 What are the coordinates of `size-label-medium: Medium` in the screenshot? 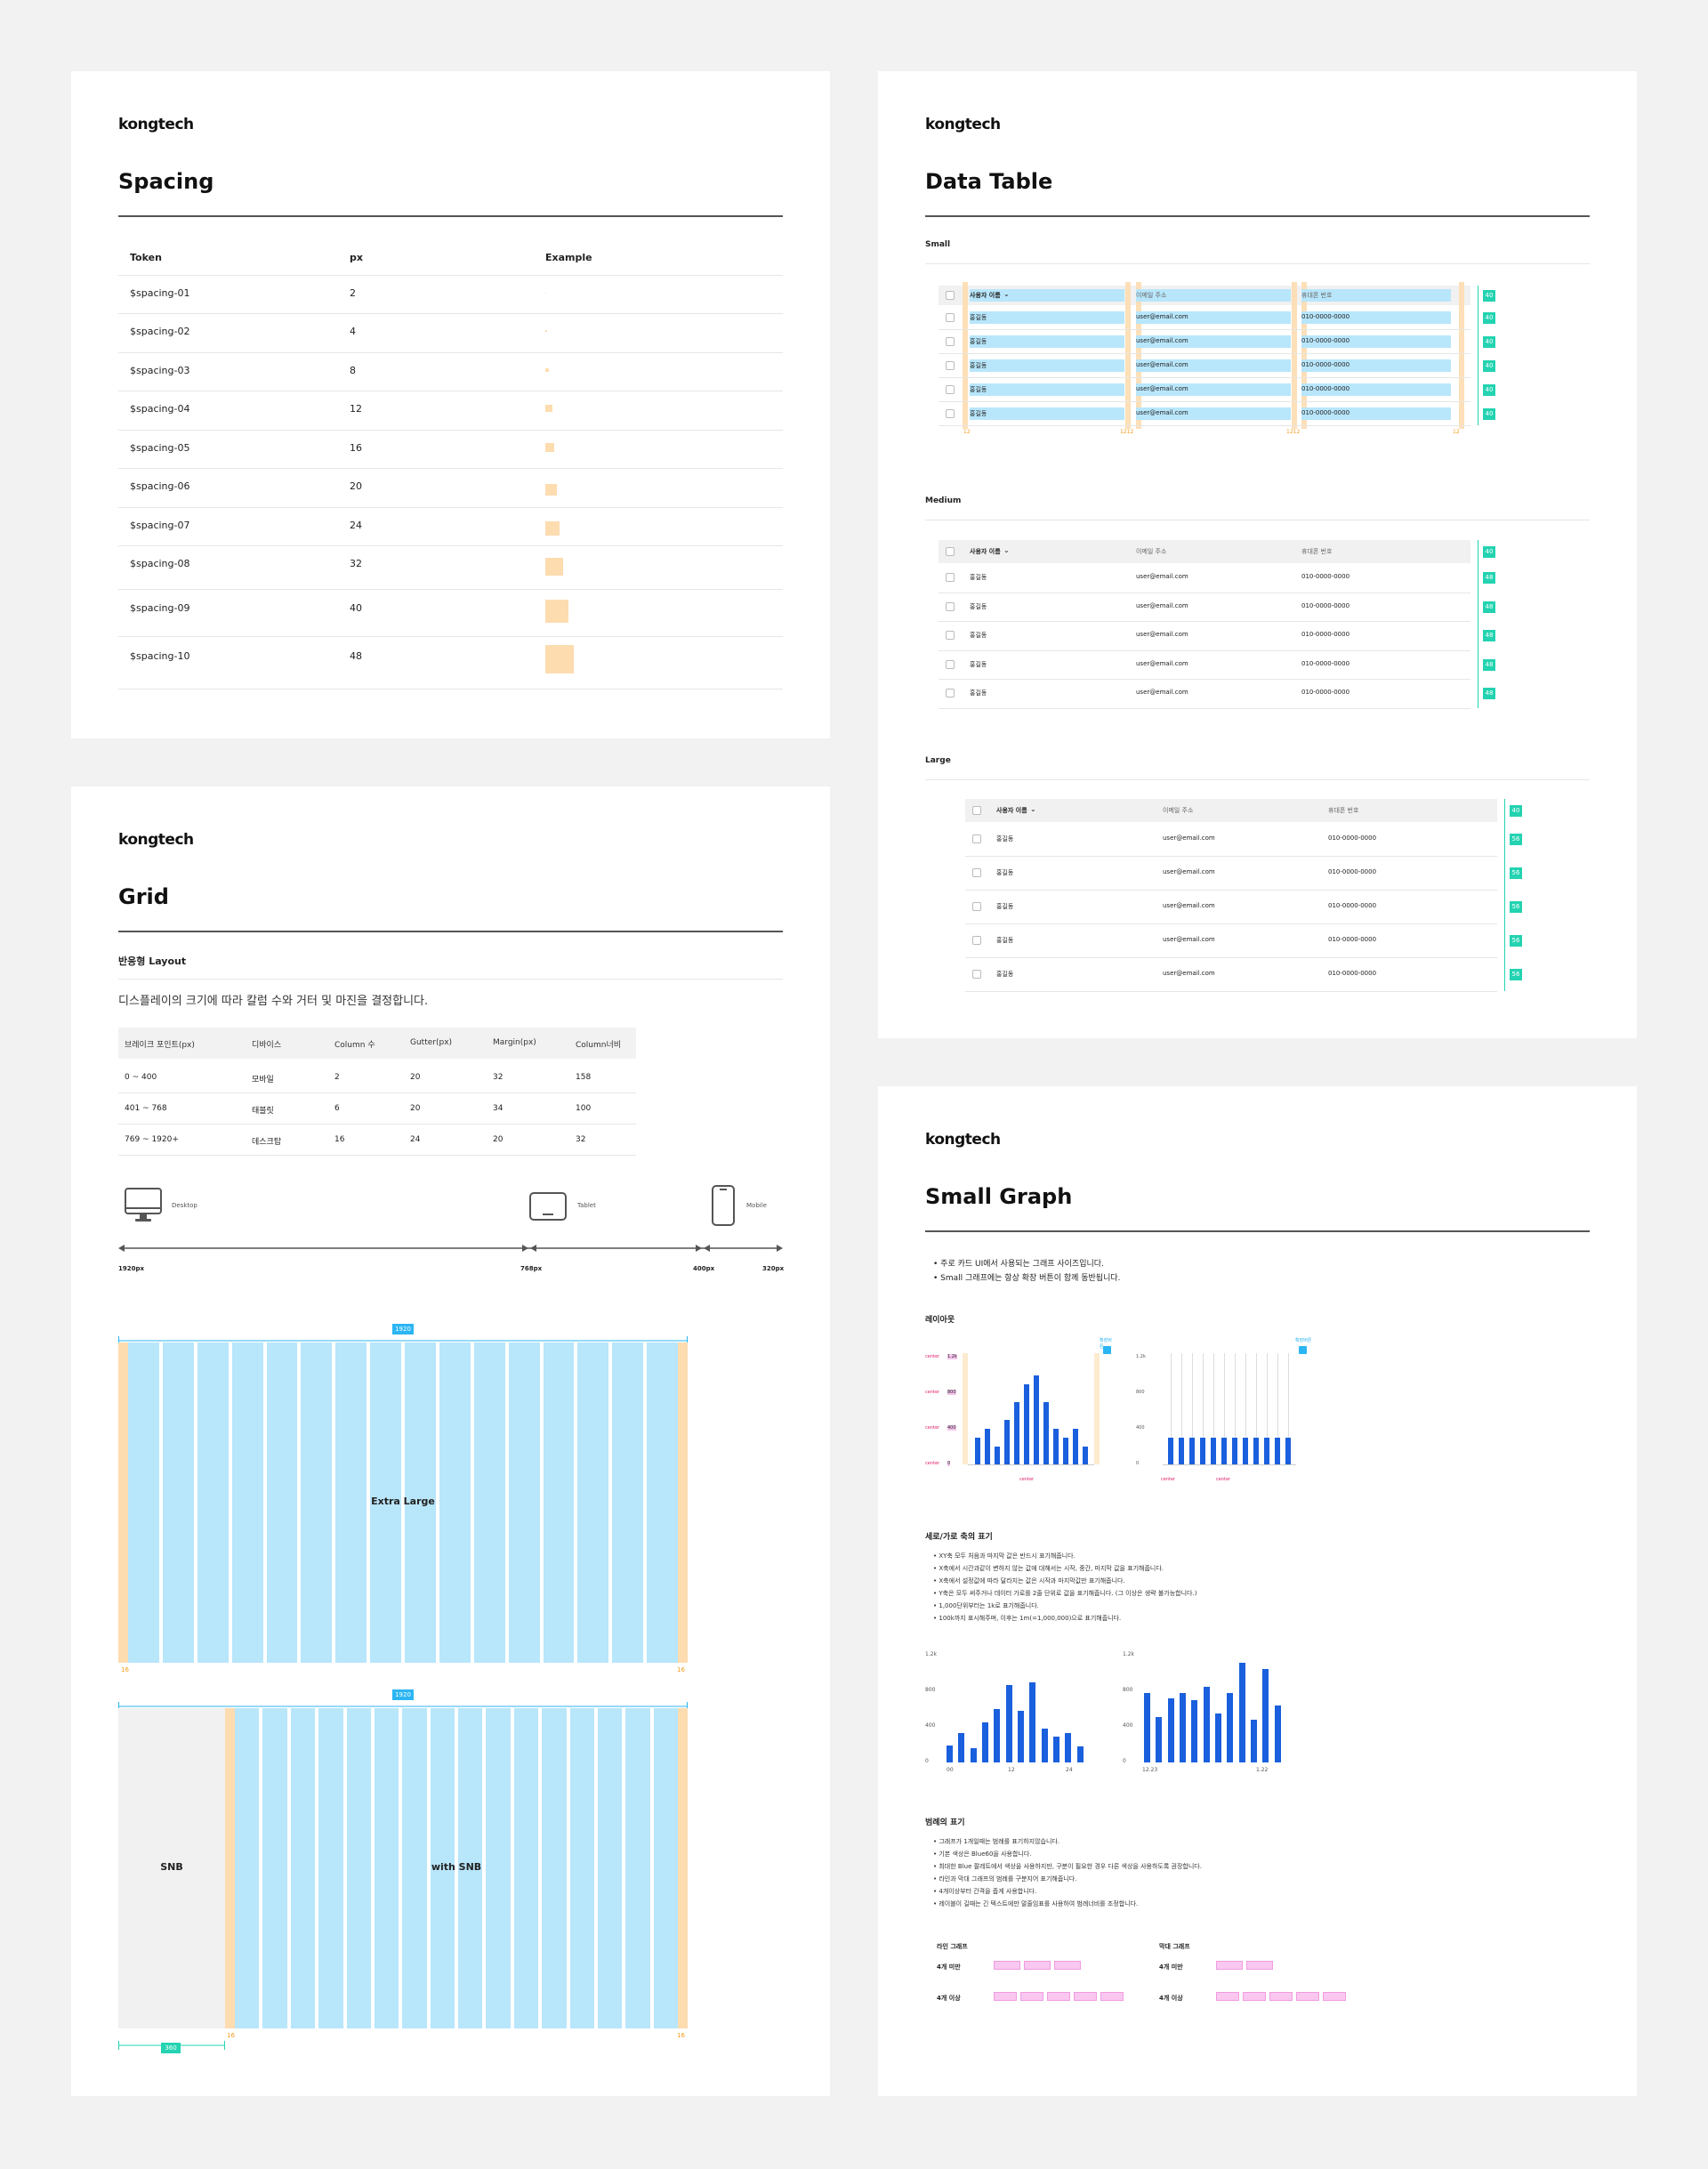 It's located at (943, 500).